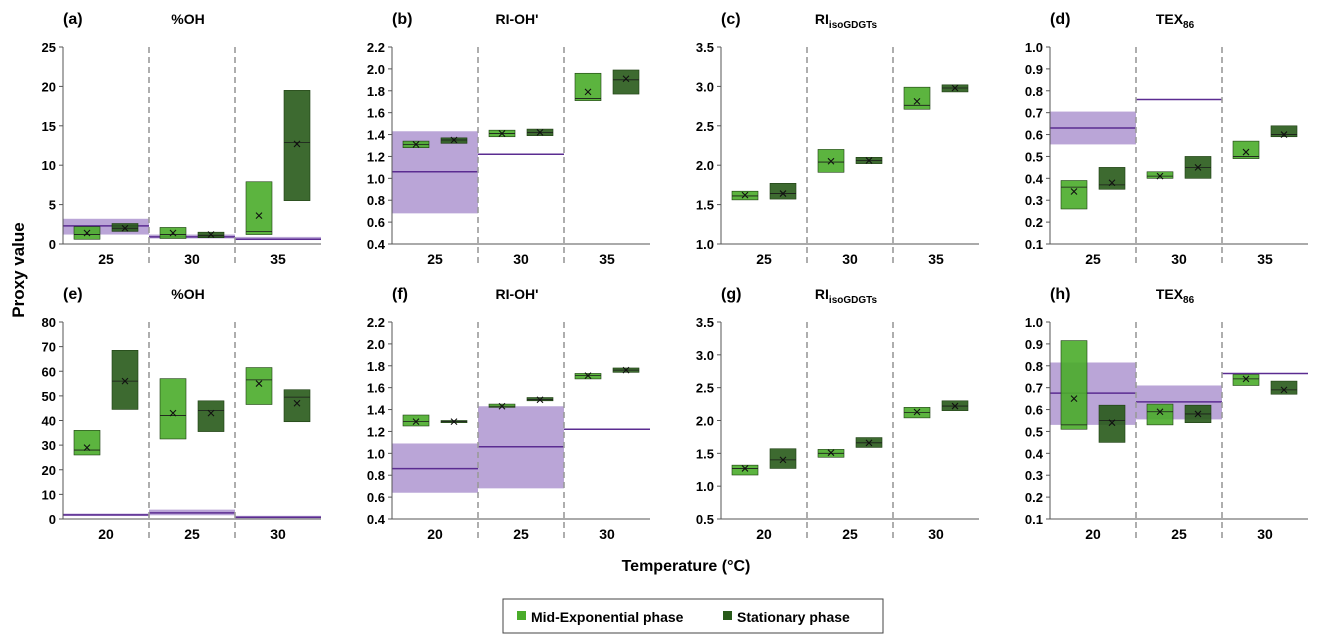  What do you see at coordinates (402, 19) in the screenshot?
I see `panel-letter: (b)` at bounding box center [402, 19].